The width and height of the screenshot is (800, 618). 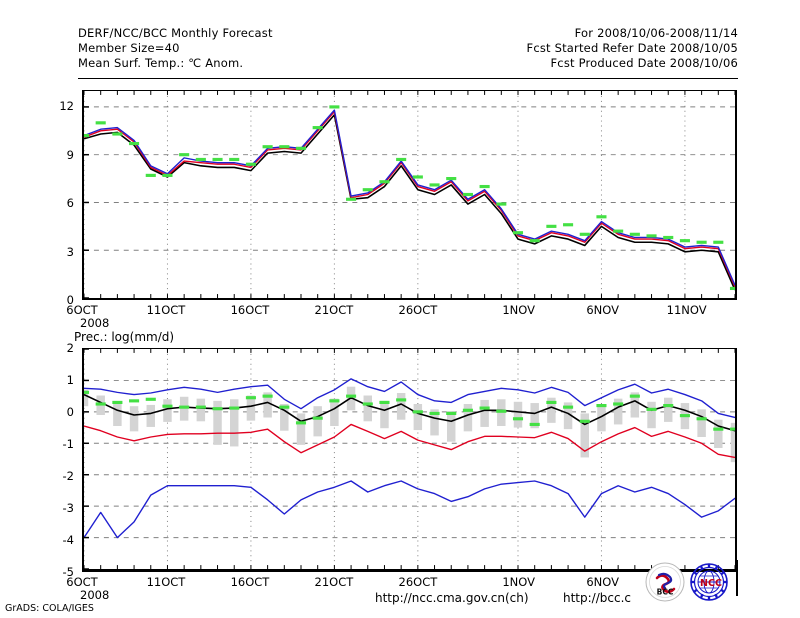 What do you see at coordinates (737, 578) in the screenshot?
I see `right-axis-tick` at bounding box center [737, 578].